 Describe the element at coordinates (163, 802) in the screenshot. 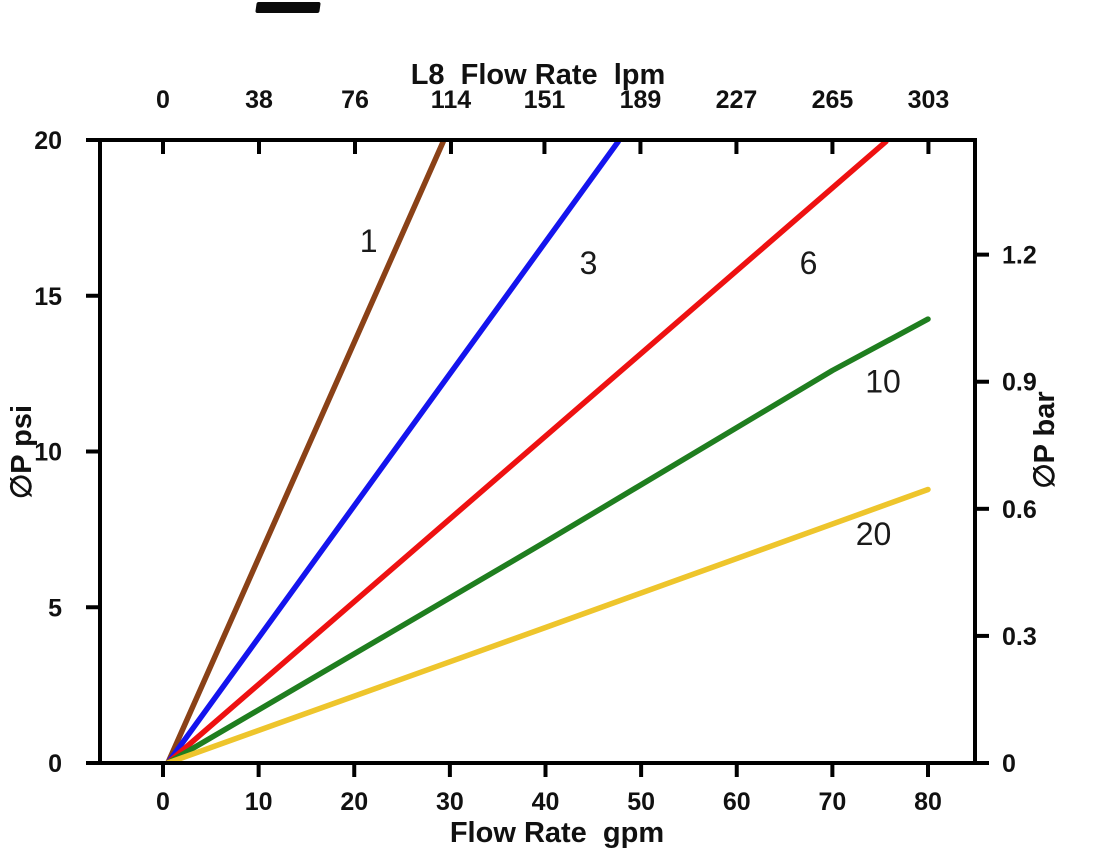

I see `bottom-tick-label-0: 0` at that location.